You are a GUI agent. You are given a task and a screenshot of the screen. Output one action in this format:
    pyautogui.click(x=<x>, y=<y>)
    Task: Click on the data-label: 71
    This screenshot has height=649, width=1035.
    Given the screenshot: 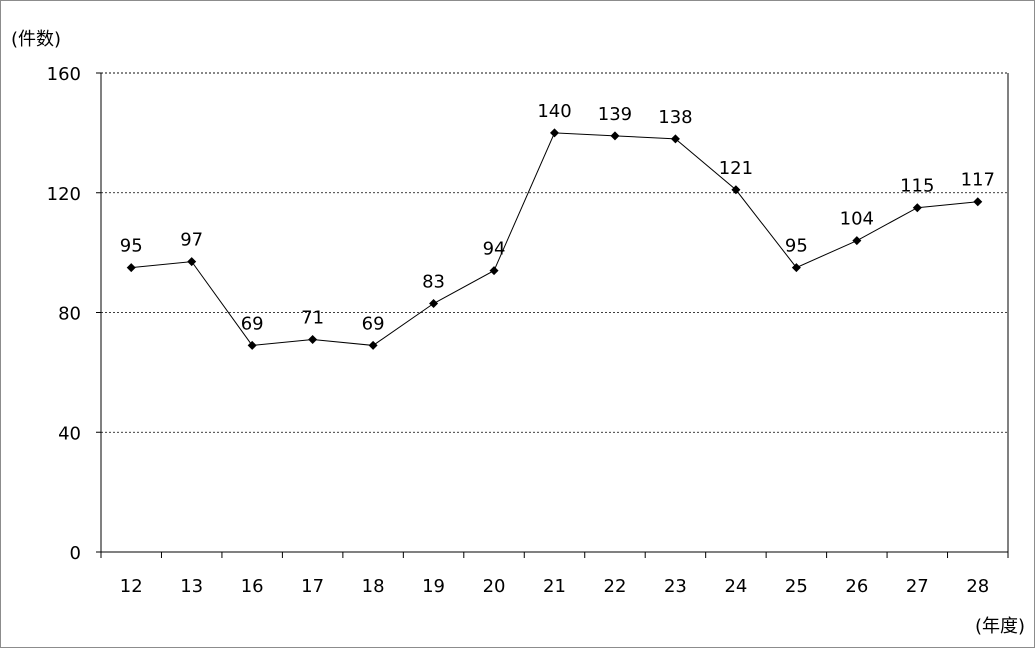 What is the action you would take?
    pyautogui.click(x=312, y=317)
    